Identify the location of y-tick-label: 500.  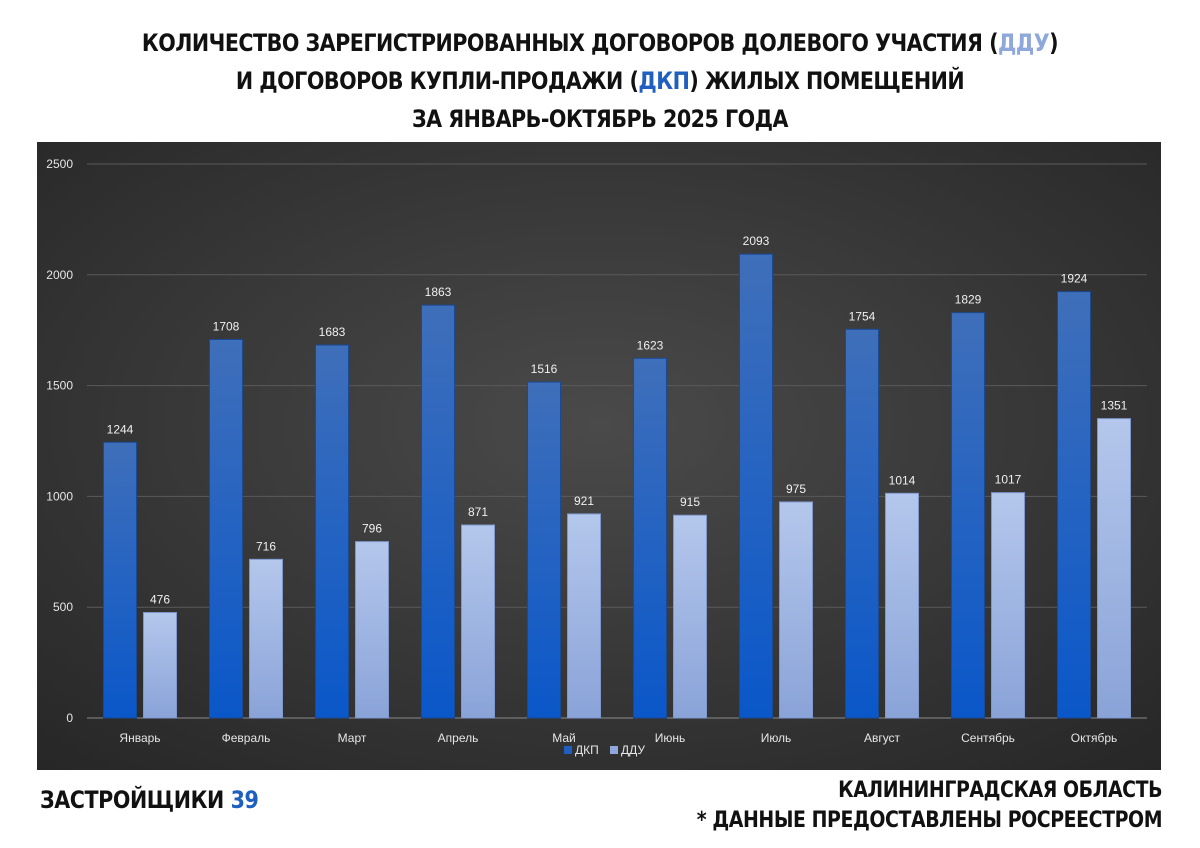
(63, 607).